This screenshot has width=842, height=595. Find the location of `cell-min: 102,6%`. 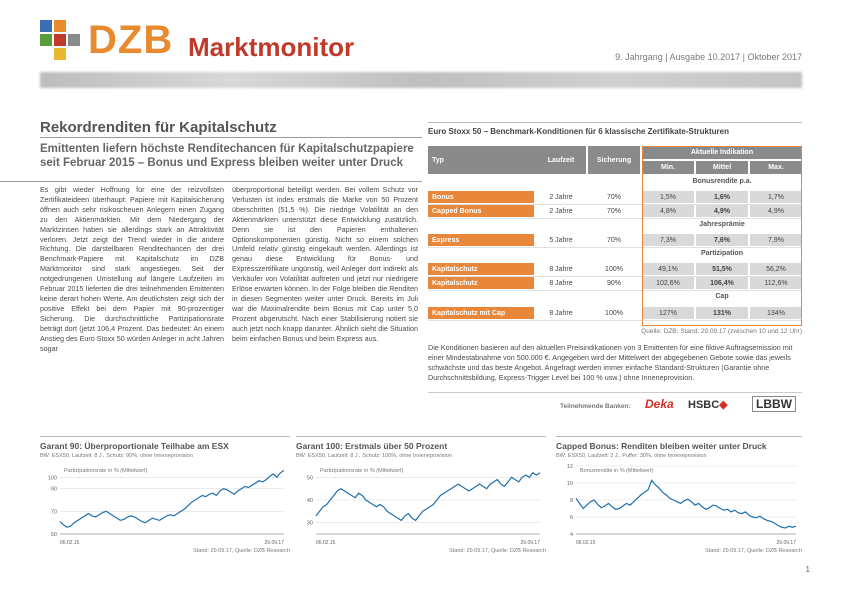

cell-min: 102,6% is located at coordinates (668, 283).